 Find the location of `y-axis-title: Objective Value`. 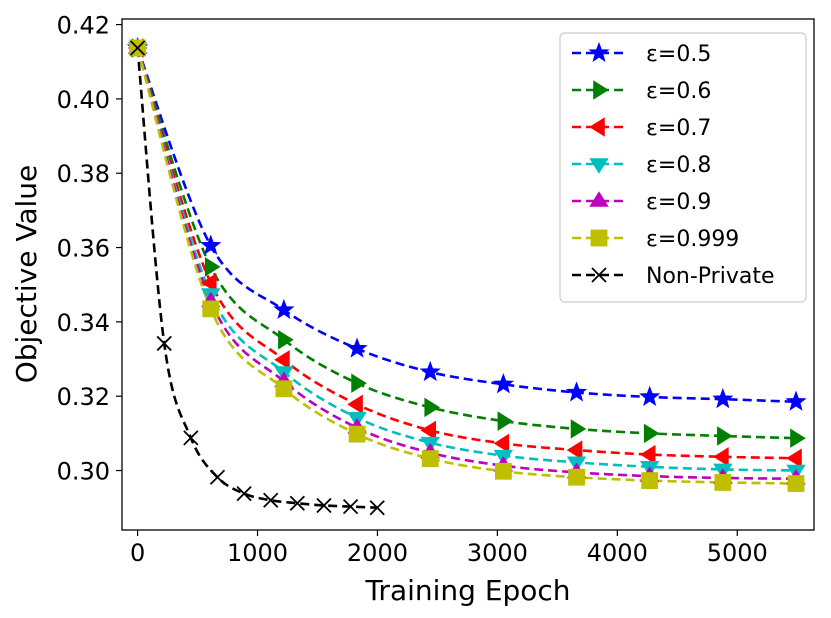

y-axis-title: Objective Value is located at coordinates (26, 274).